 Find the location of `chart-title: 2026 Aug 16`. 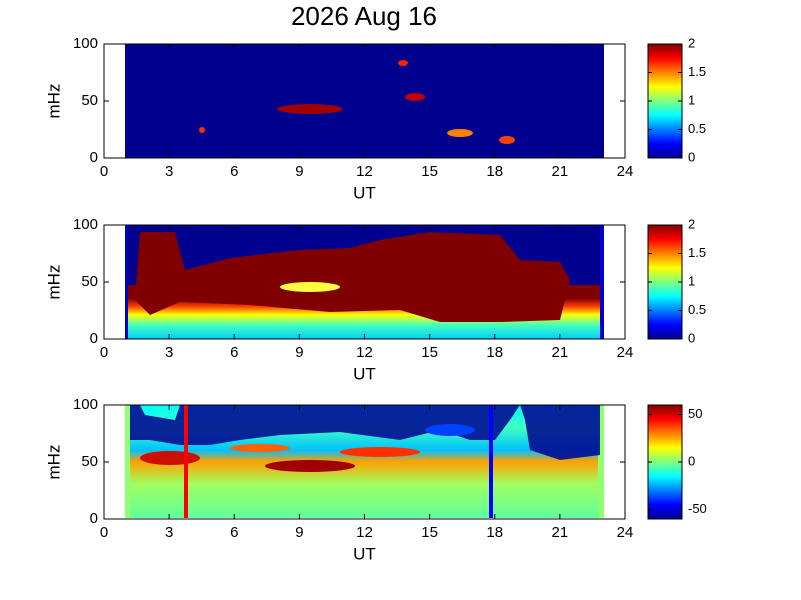

chart-title: 2026 Aug 16 is located at coordinates (364, 16).